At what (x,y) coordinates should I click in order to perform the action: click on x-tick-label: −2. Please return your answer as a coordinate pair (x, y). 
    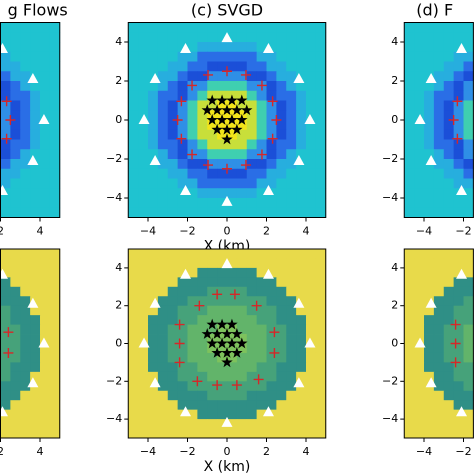
    Looking at the image, I should click on (463, 451).